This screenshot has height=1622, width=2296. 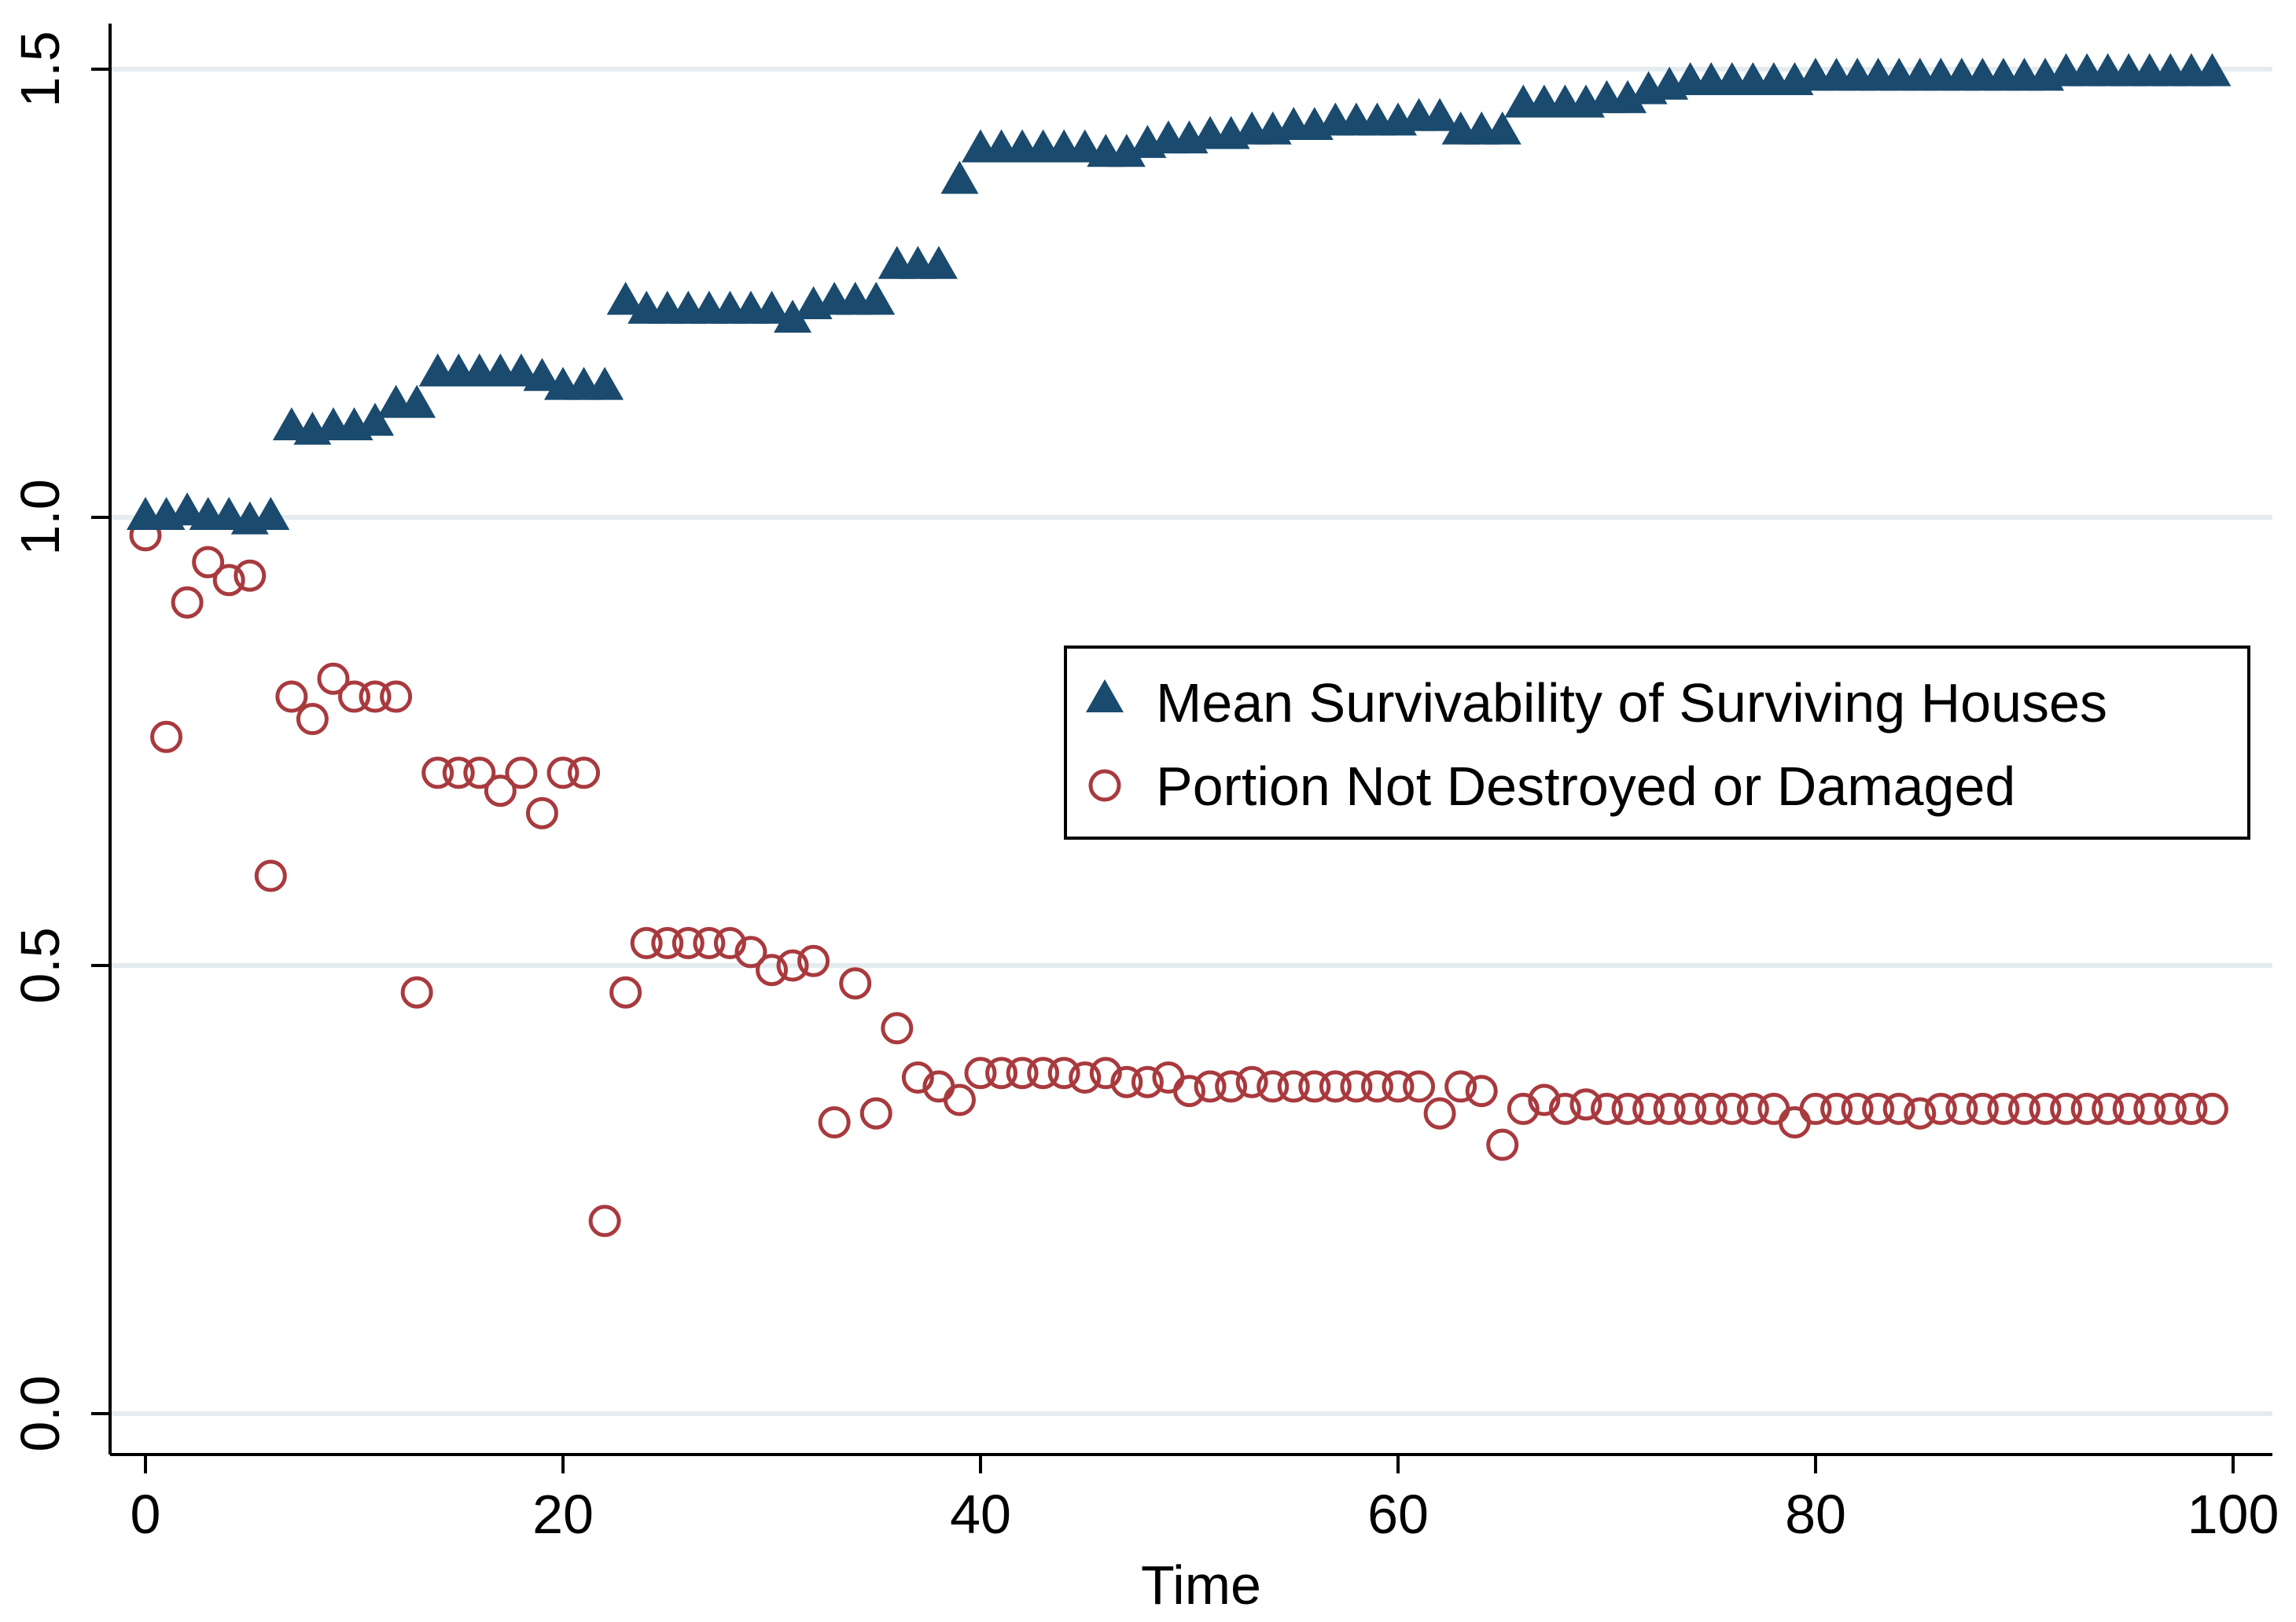 What do you see at coordinates (146, 1514) in the screenshot?
I see `x-tick-label-0: 0` at bounding box center [146, 1514].